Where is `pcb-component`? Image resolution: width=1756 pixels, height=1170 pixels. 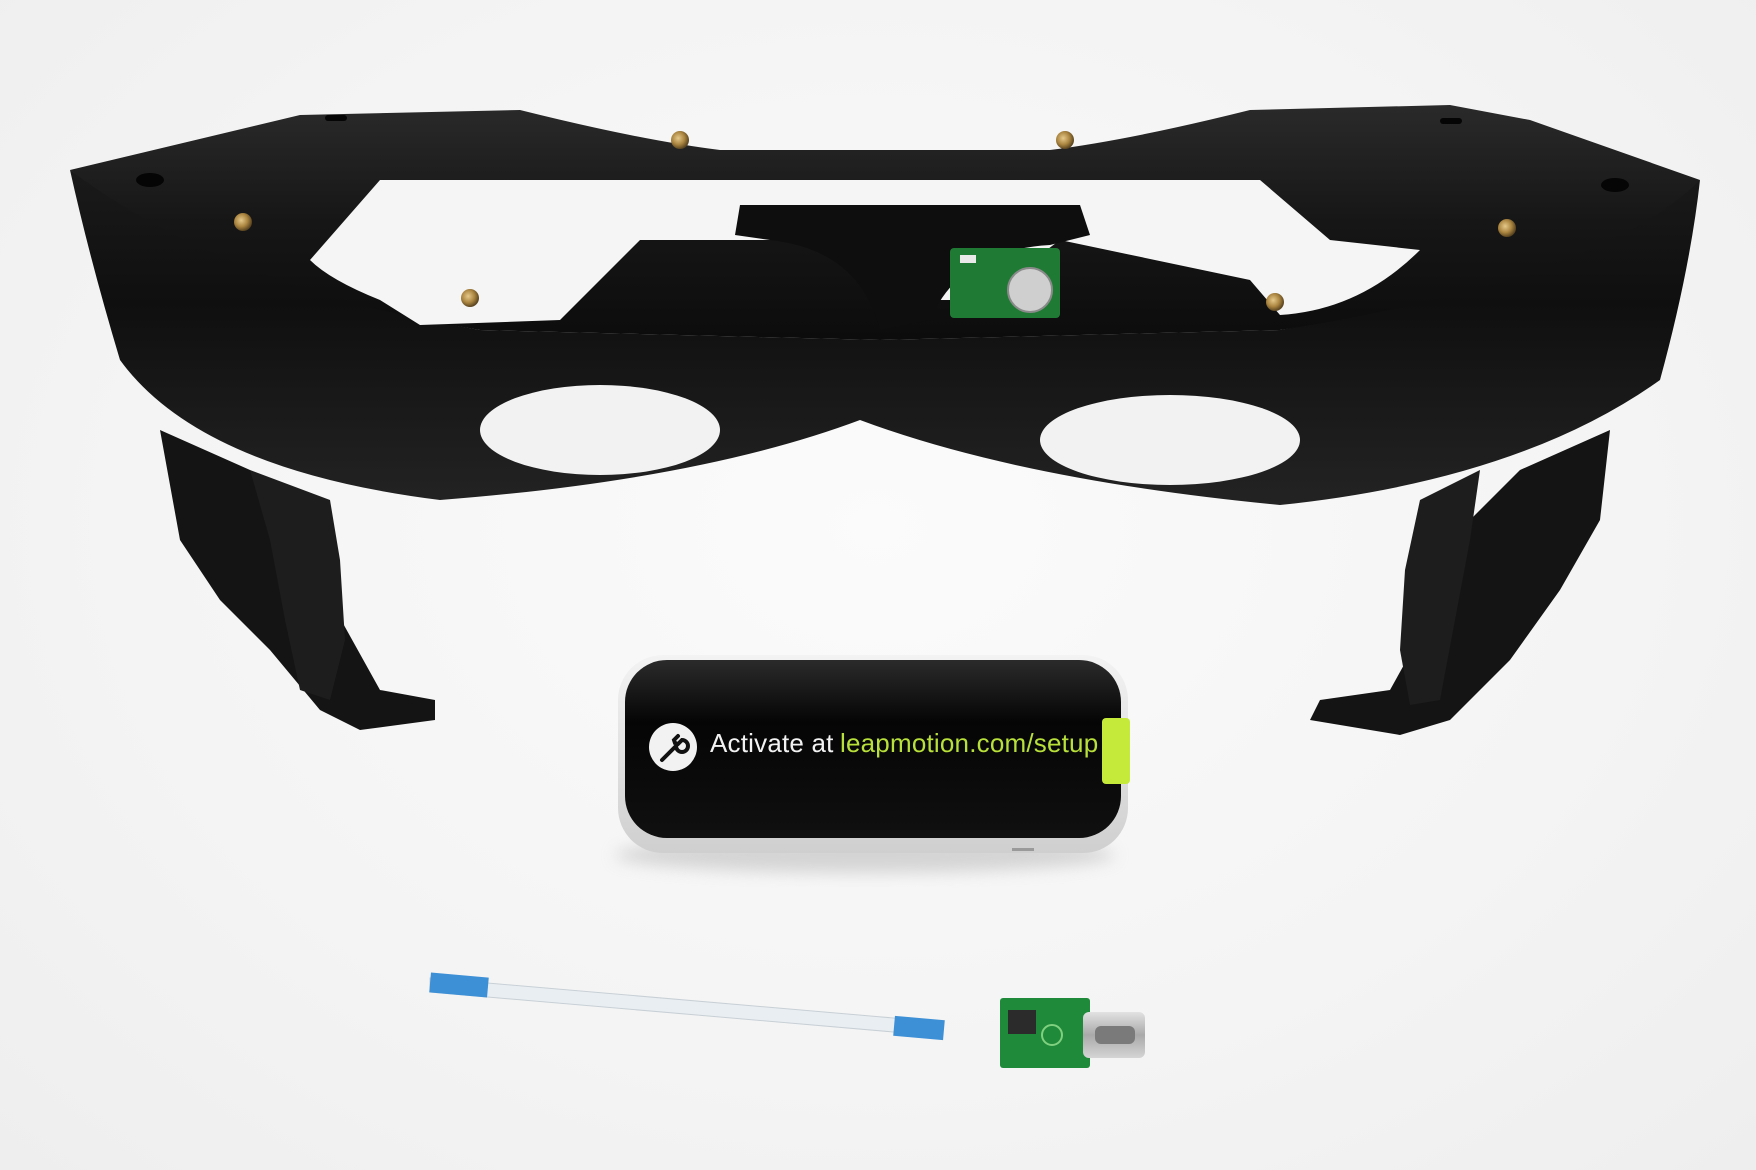 pcb-component is located at coordinates (968, 259).